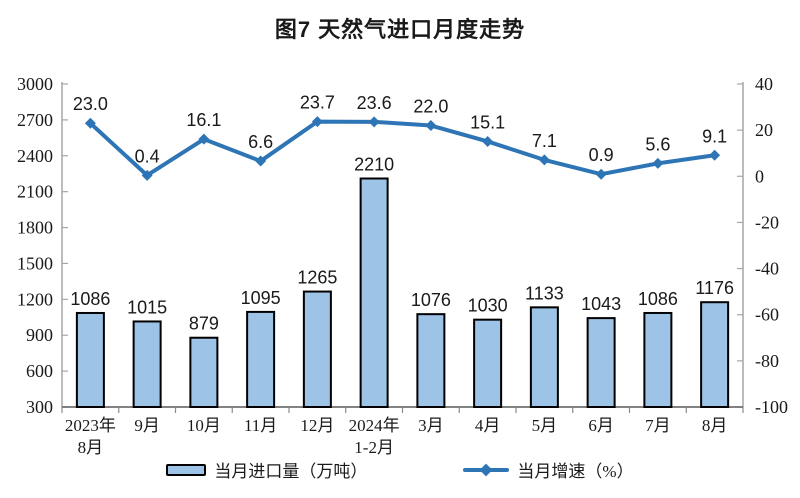 The width and height of the screenshot is (800, 498). What do you see at coordinates (203, 120) in the screenshot?
I see `line-value-label: 16.1` at bounding box center [203, 120].